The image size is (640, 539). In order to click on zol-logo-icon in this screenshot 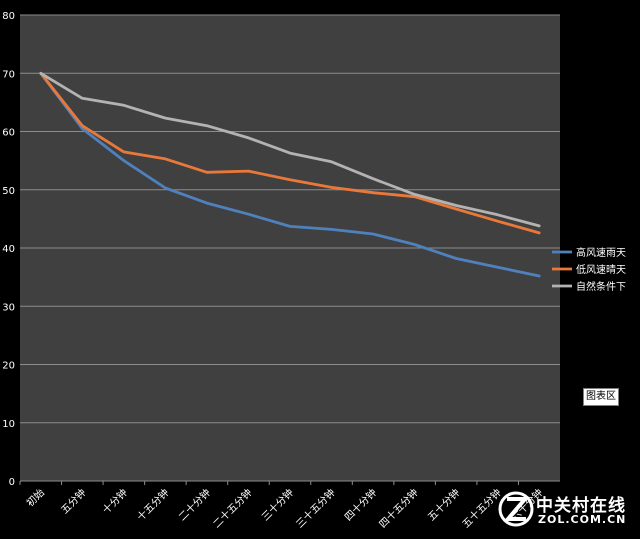, I will do `click(516, 509)`.